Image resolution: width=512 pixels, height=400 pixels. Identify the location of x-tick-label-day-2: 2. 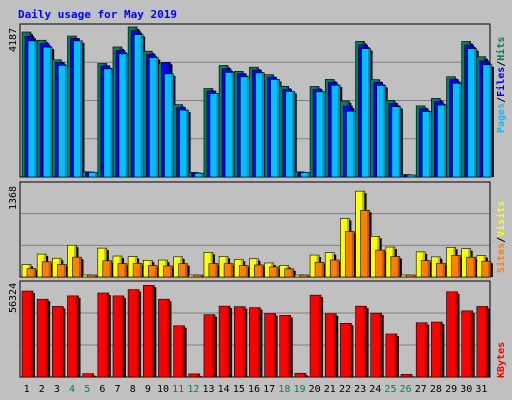
(42, 389).